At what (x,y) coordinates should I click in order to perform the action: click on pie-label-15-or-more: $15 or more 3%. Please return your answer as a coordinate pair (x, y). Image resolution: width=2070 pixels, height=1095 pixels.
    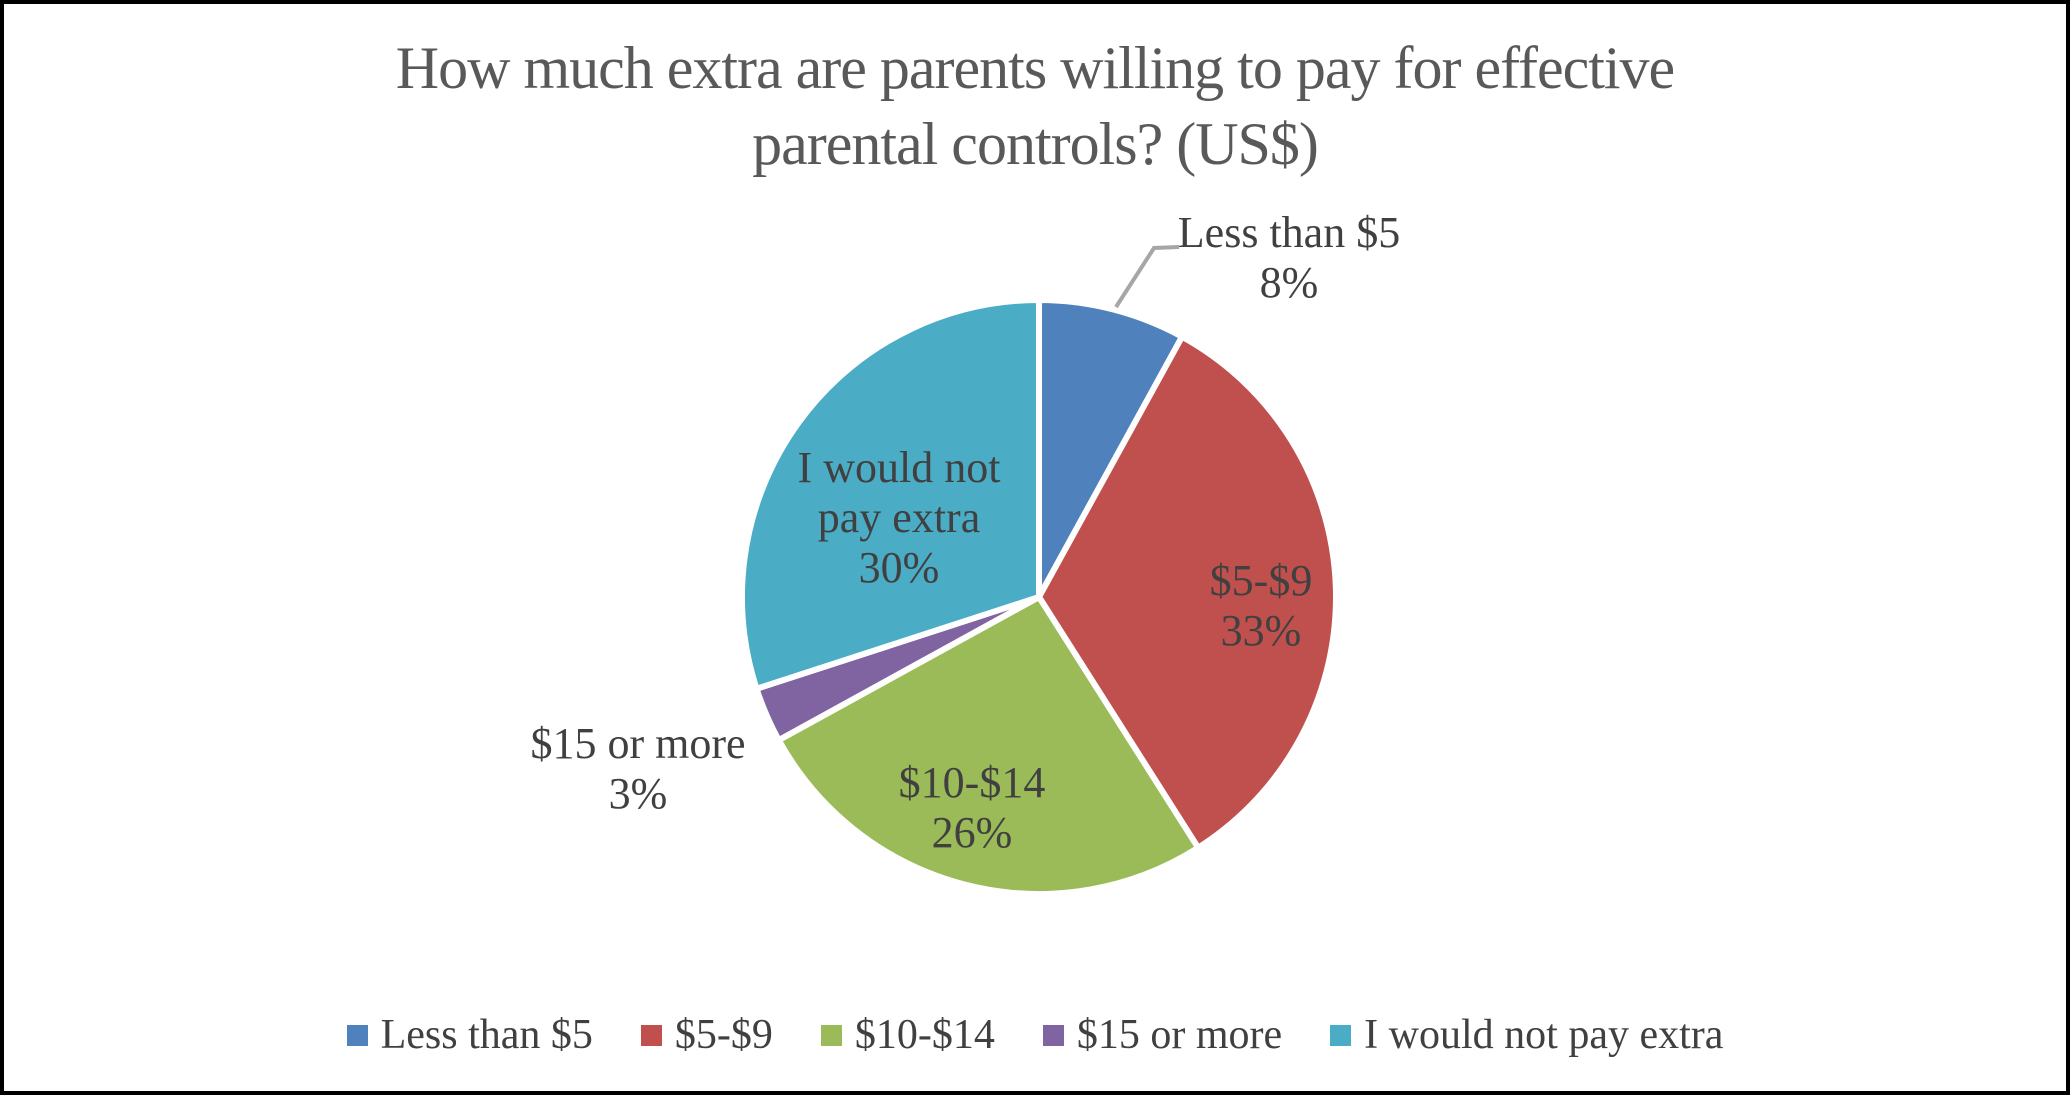
    Looking at the image, I should click on (637, 769).